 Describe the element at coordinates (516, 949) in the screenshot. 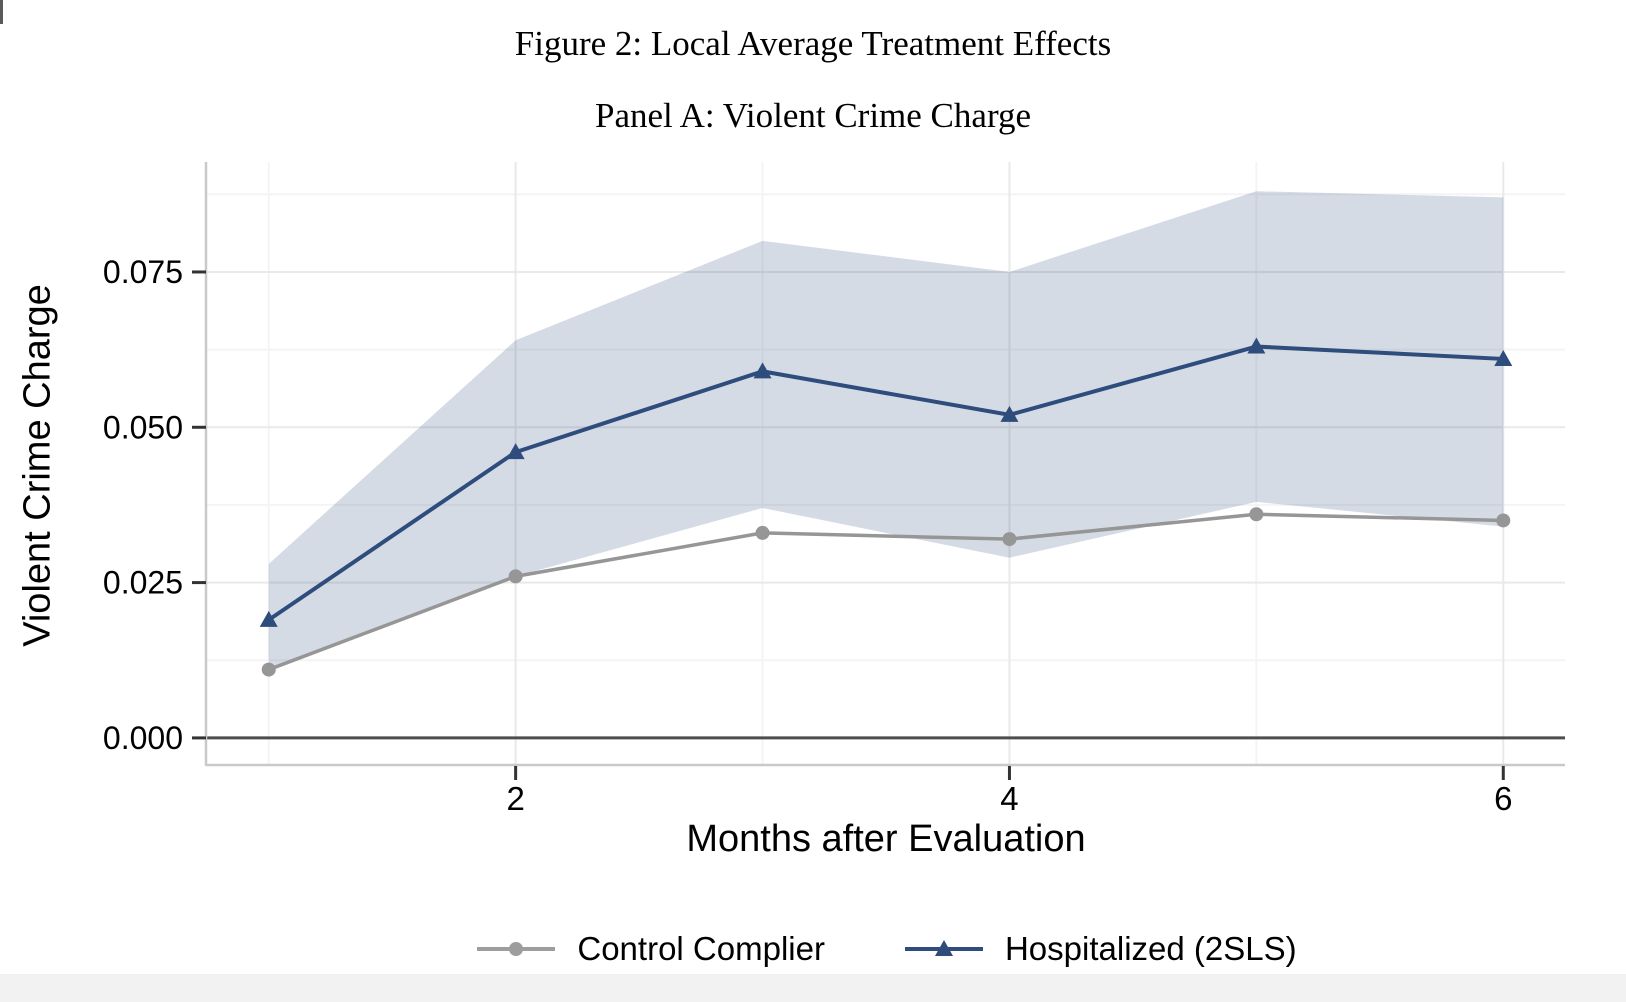

I see `circle-line-key-icon` at that location.